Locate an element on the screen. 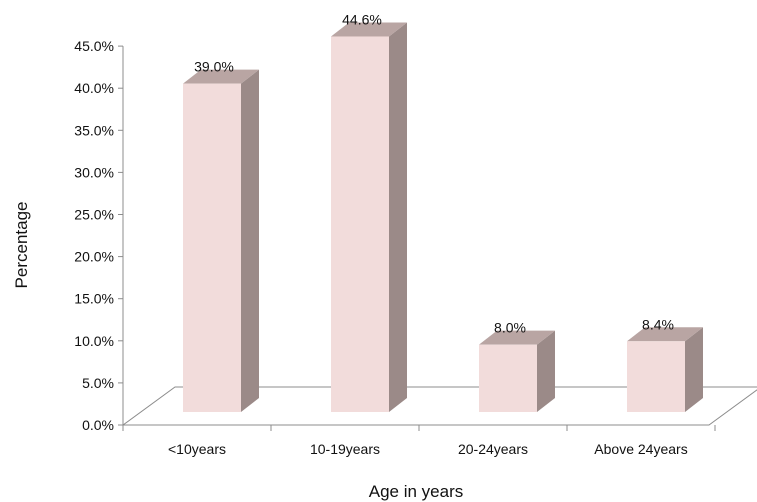 The width and height of the screenshot is (757, 502). bar: 8.4% is located at coordinates (665, 364).